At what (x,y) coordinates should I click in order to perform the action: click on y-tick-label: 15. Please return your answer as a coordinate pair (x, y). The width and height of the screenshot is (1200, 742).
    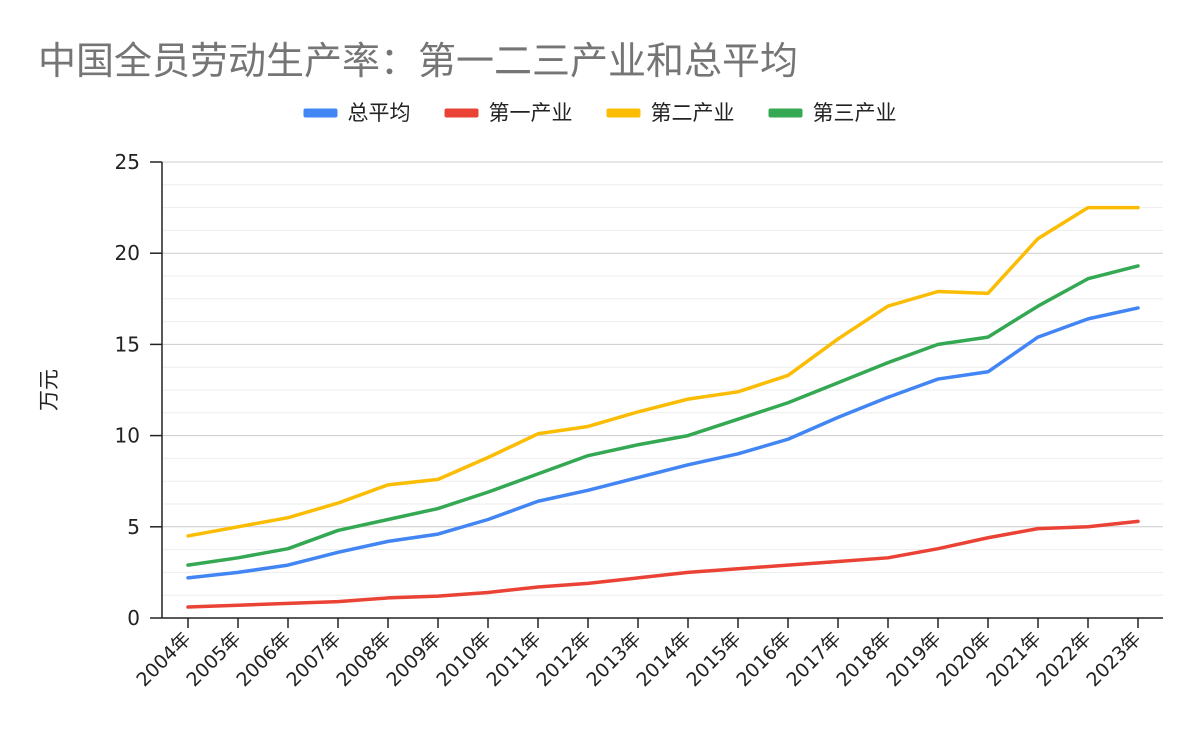
    Looking at the image, I should click on (127, 344).